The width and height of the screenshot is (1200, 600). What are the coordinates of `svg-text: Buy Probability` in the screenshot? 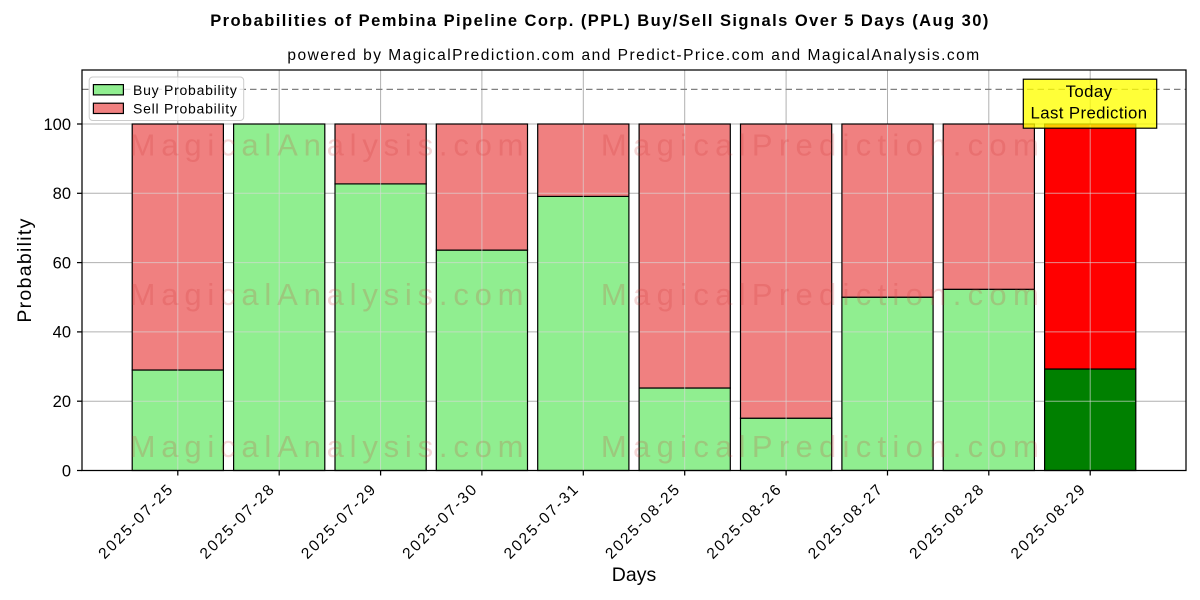 It's located at (185, 90).